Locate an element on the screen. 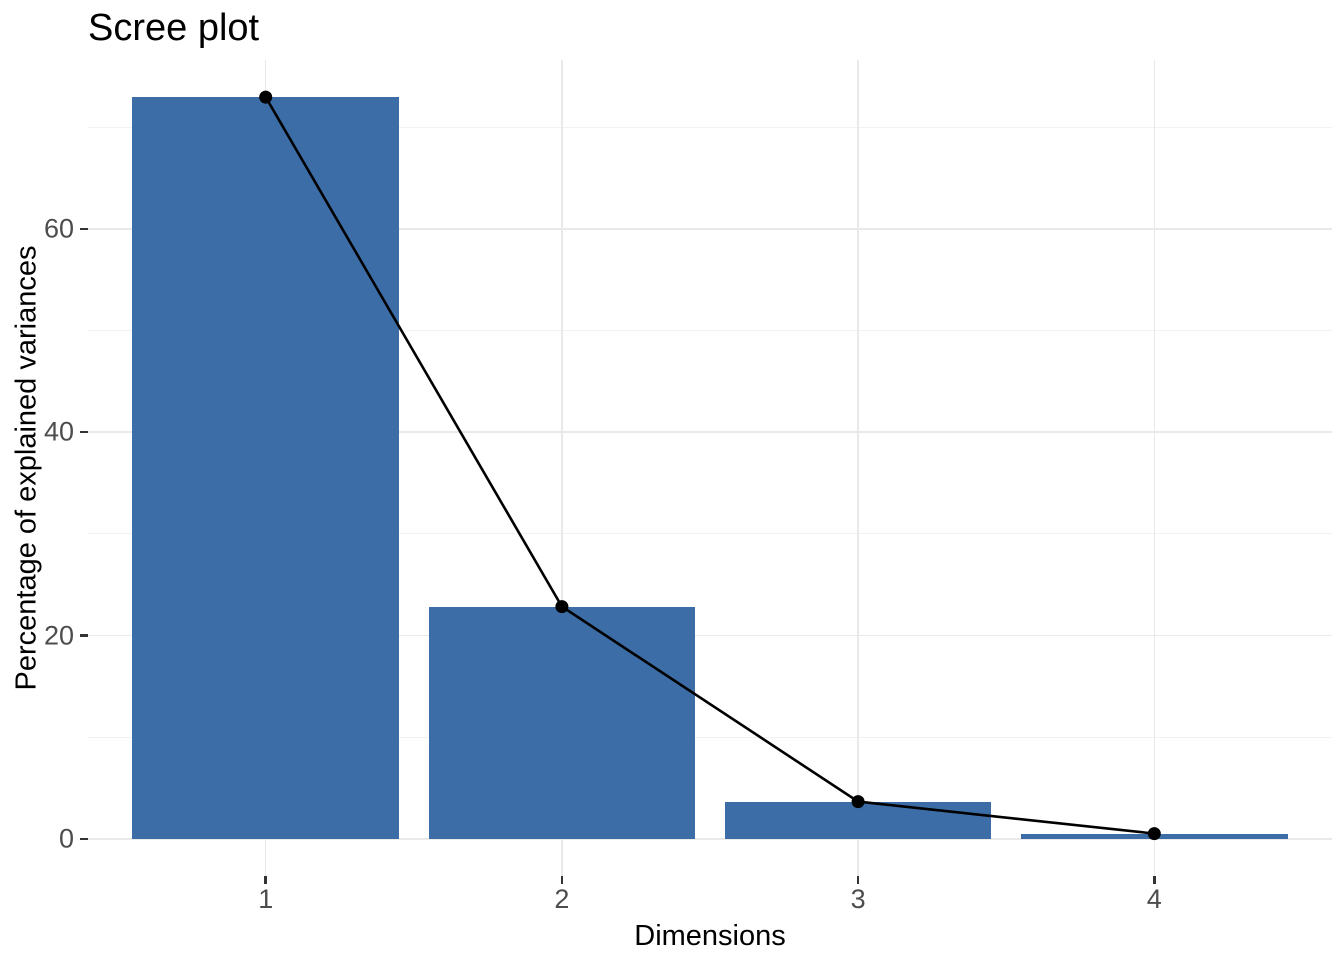 The image size is (1344, 960). x-tick-label-1: 1 is located at coordinates (266, 899).